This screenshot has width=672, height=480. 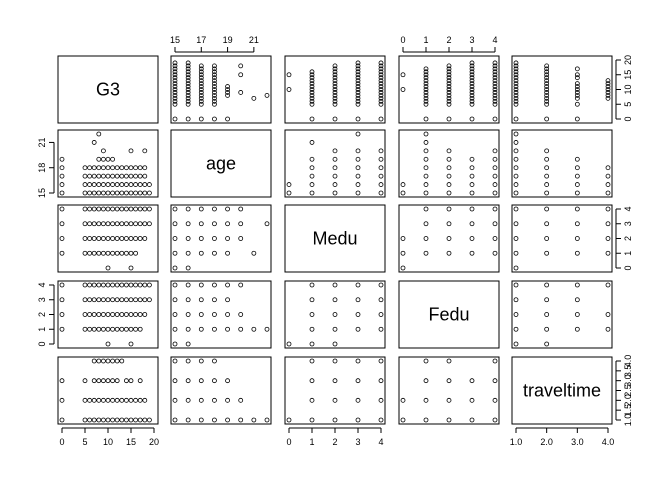 I want to click on panel-Fedu-age, so click(x=221, y=314).